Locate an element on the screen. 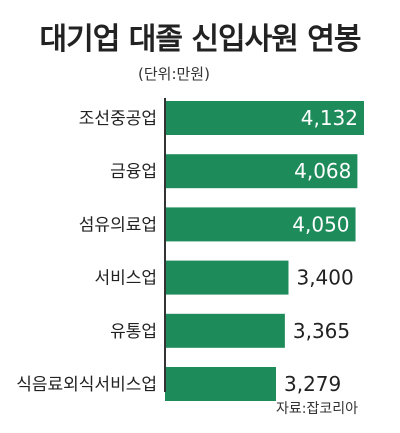  chart-title: 대기업 대졸 신입사원 연봉 is located at coordinates (200, 39).